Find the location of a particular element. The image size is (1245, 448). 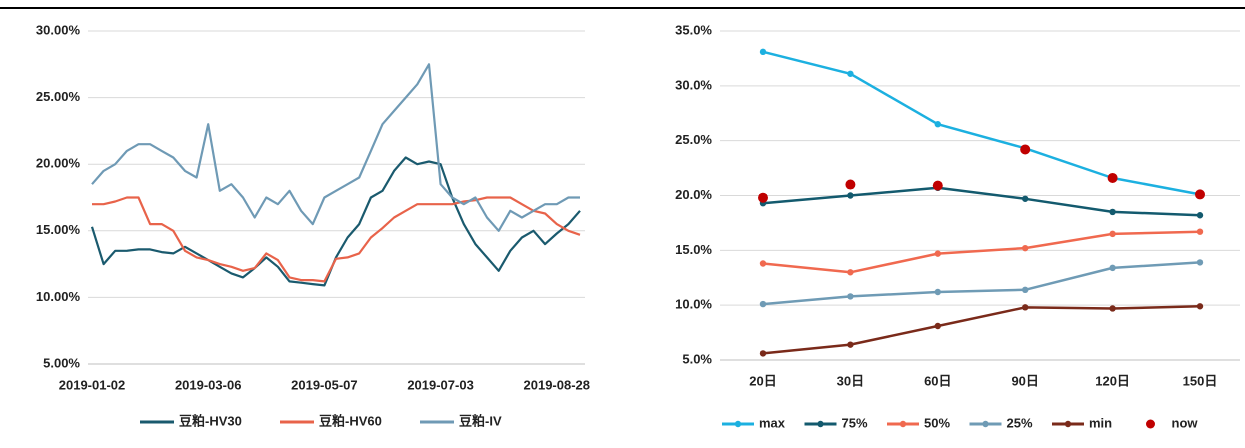

x-tick-label: 2019-05-07 is located at coordinates (324, 384).